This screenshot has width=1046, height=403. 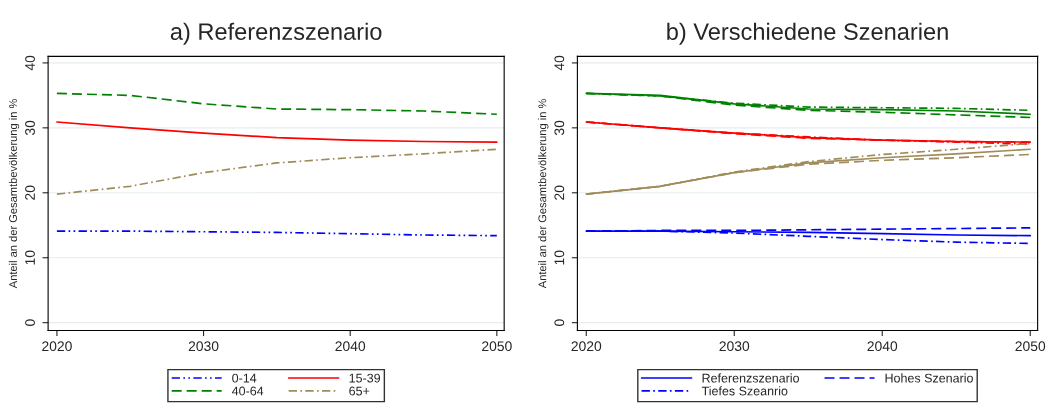 What do you see at coordinates (929, 378) in the screenshot?
I see `legend-label: Hohes Szenario` at bounding box center [929, 378].